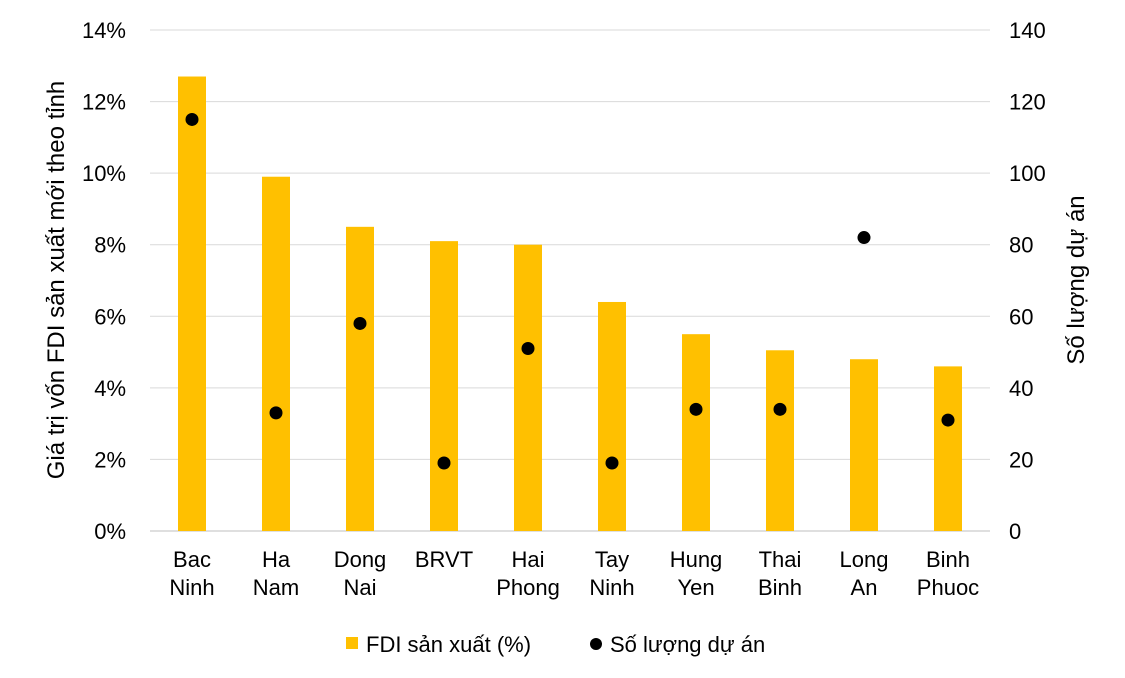  Describe the element at coordinates (360, 573) in the screenshot. I see `category-label: Dong Nai` at that location.